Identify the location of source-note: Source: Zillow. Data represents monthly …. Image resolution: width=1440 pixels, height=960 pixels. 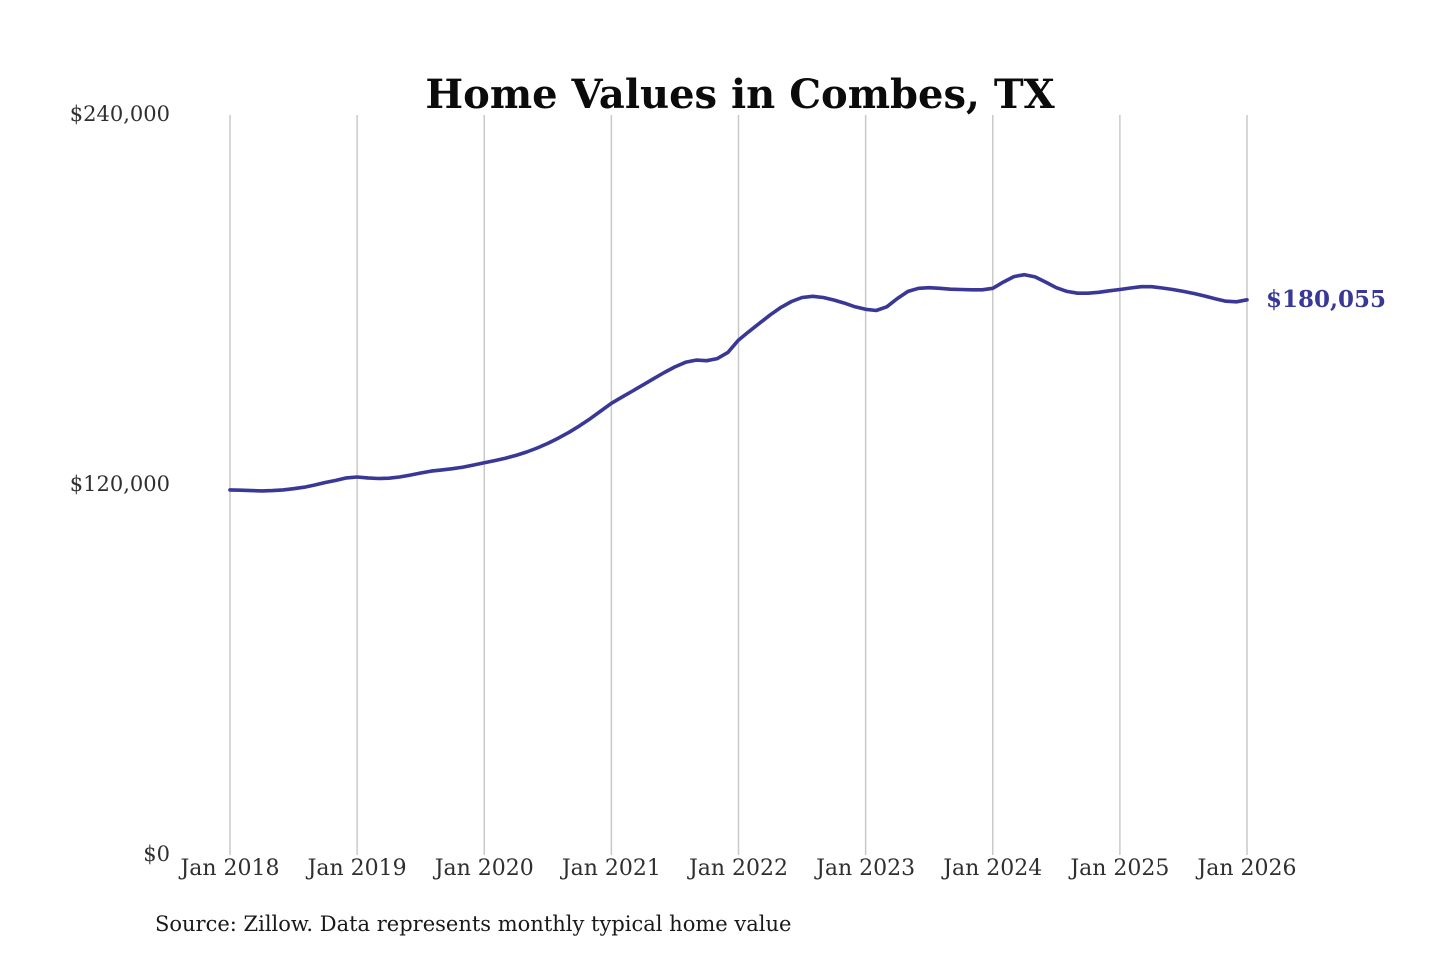
(473, 924).